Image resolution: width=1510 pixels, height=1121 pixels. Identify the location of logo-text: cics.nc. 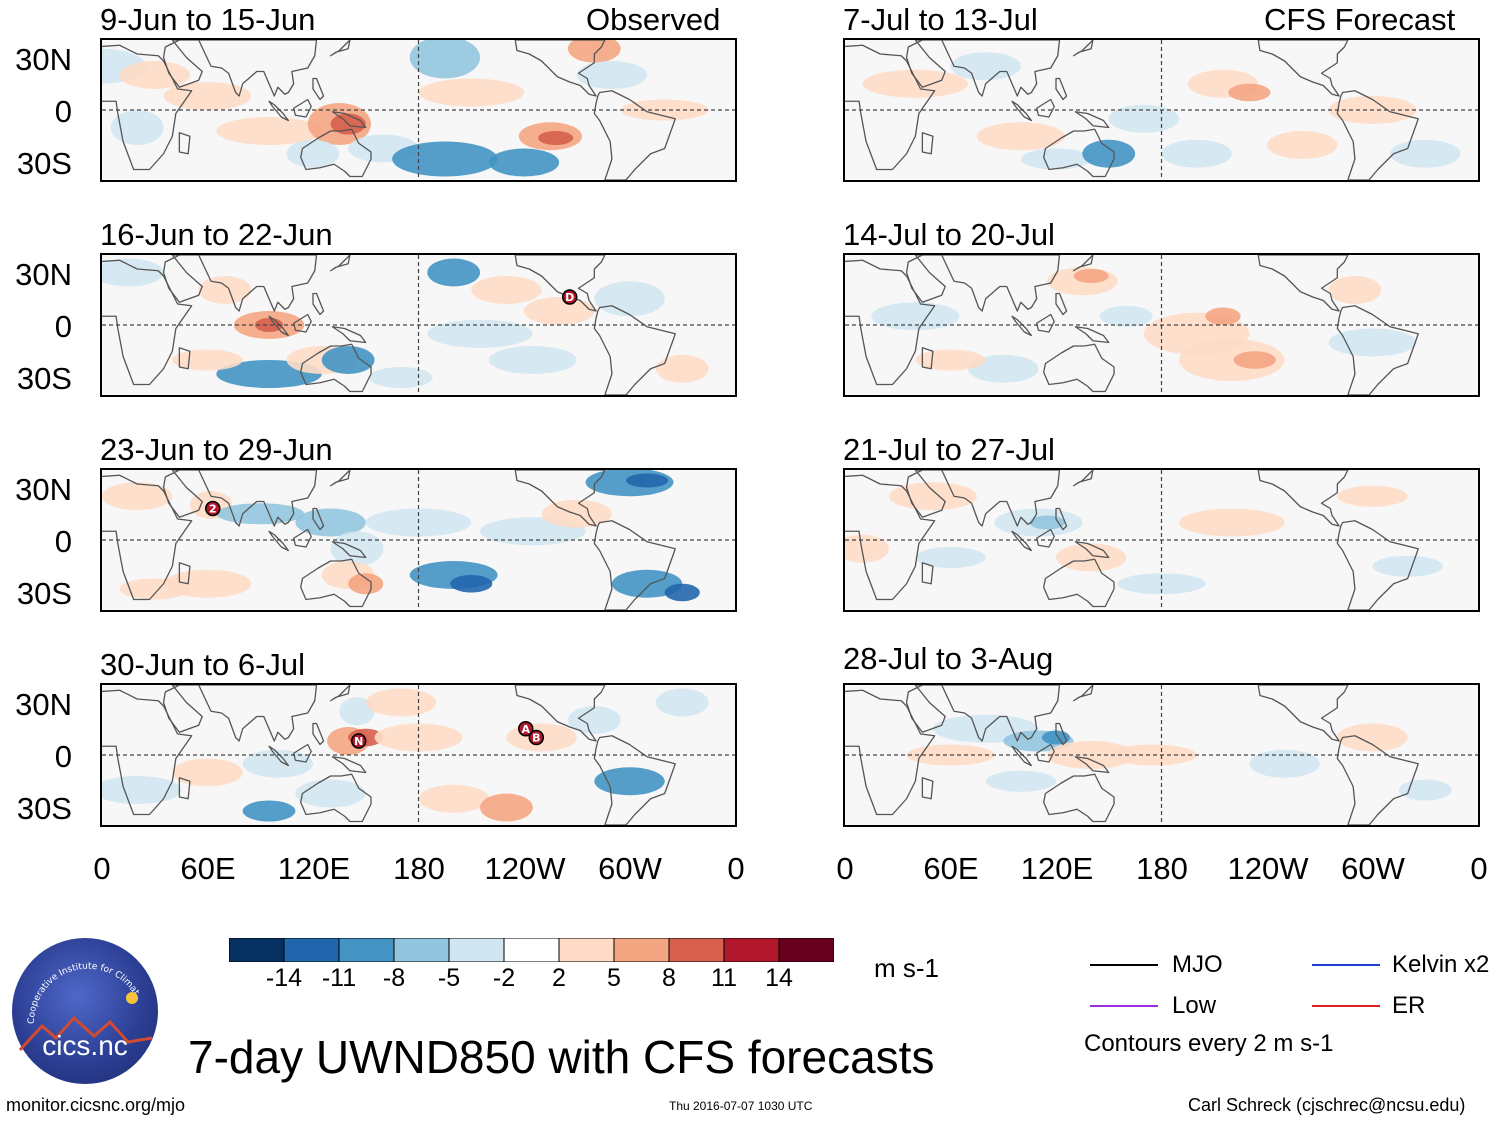
(85, 1045).